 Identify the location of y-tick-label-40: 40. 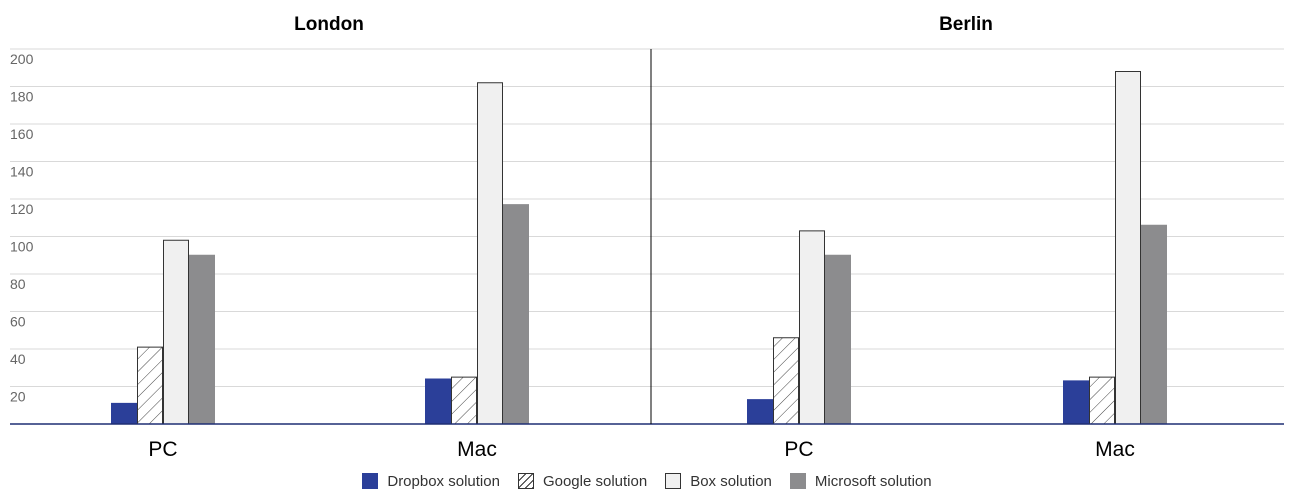
(18, 359).